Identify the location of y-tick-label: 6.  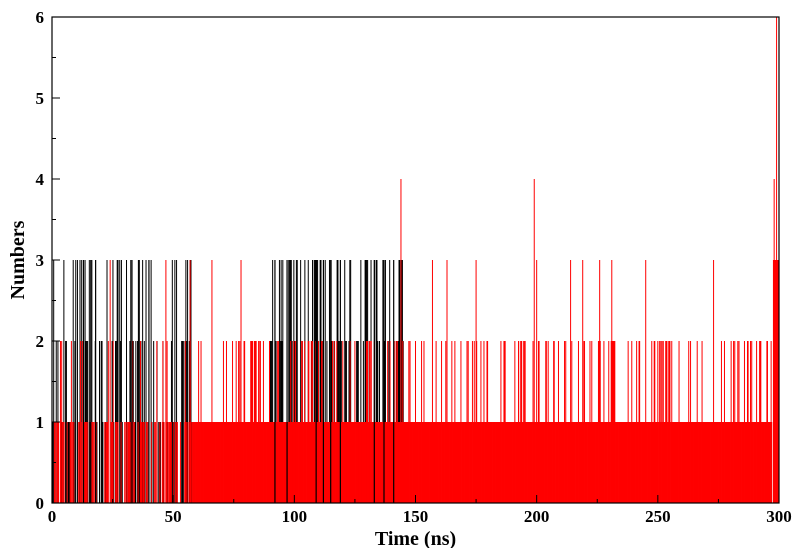
(40, 17).